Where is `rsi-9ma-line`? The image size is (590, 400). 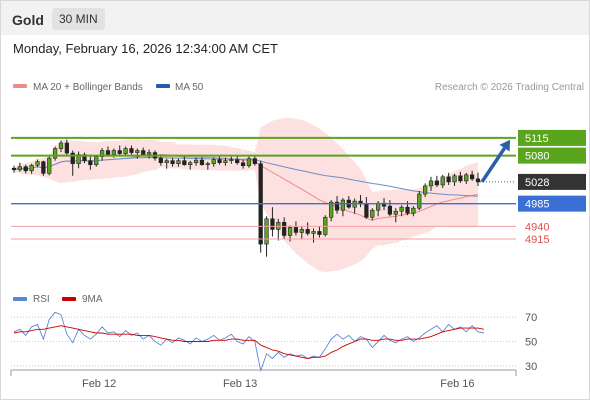 rsi-9ma-line is located at coordinates (248, 342).